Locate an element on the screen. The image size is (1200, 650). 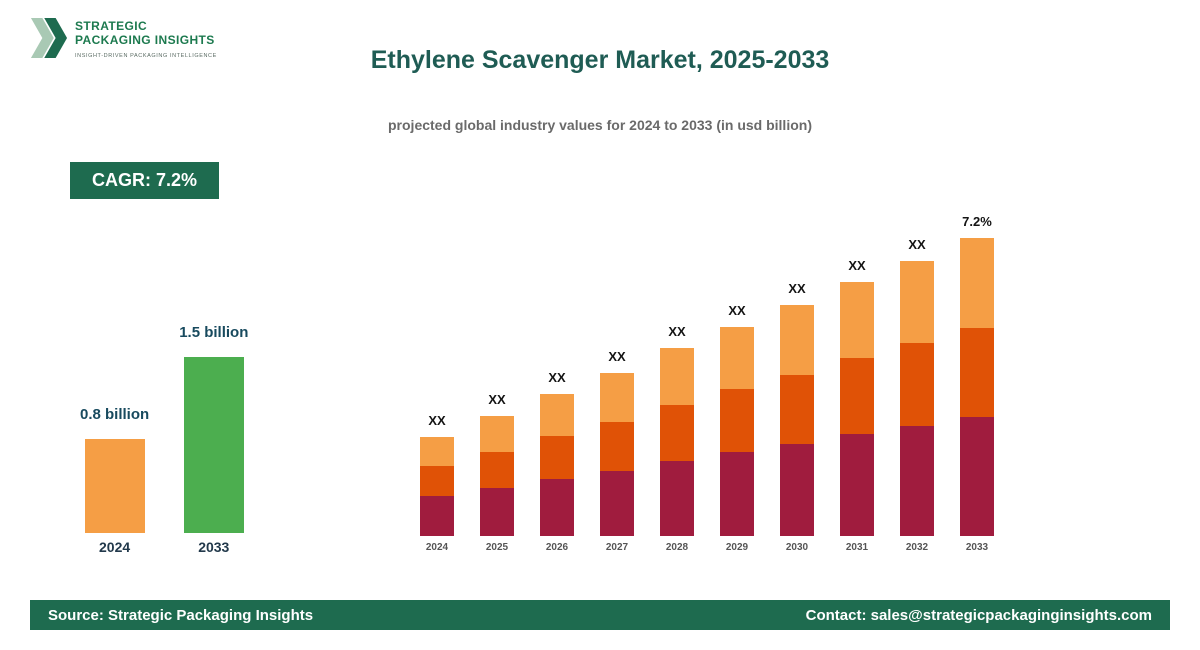
stacked-year-label: 2030 is located at coordinates (797, 547).